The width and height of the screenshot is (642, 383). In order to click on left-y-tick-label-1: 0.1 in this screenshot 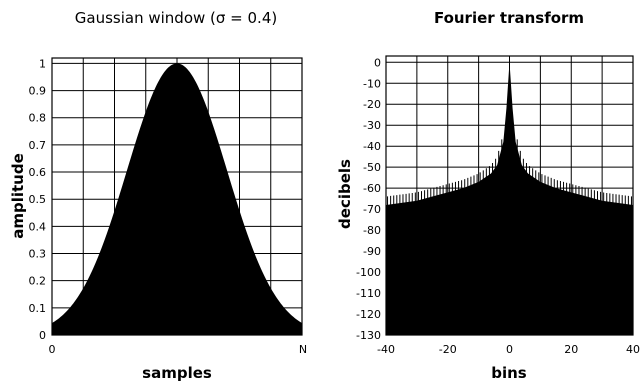, I will do `click(38, 308)`.